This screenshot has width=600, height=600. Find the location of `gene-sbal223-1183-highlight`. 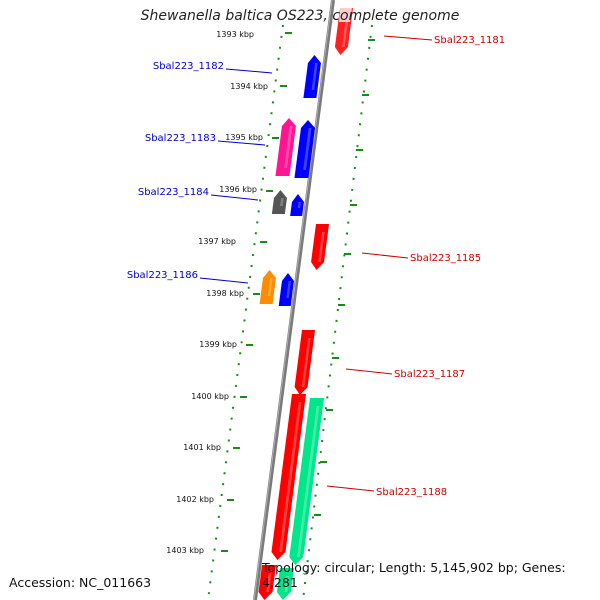

gene-sbal223-1183-highlight is located at coordinates (307, 149).